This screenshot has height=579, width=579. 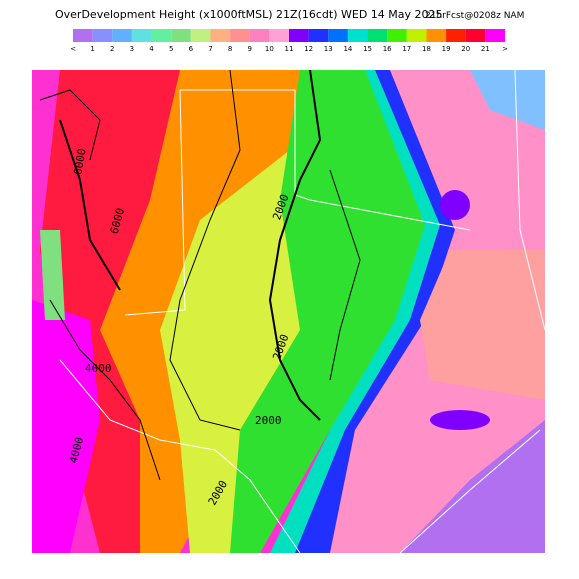 What do you see at coordinates (171, 49) in the screenshot?
I see `colorbar-label: 5` at bounding box center [171, 49].